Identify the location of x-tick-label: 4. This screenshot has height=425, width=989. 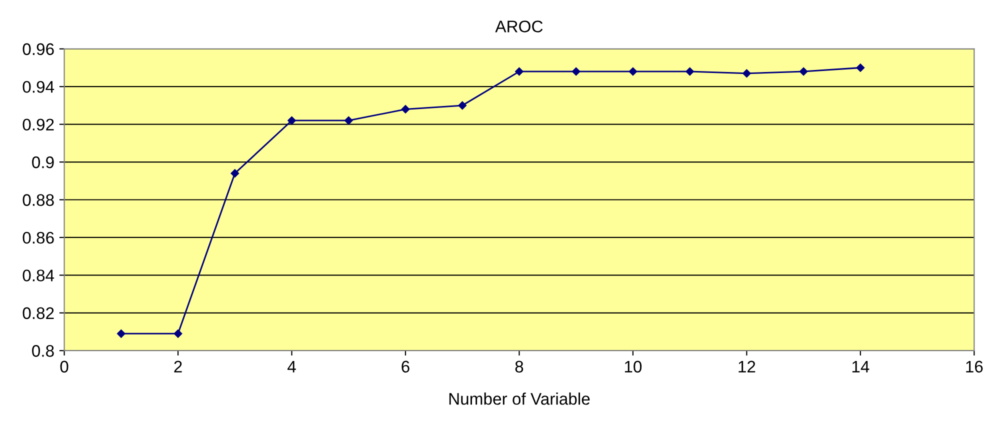
(292, 366).